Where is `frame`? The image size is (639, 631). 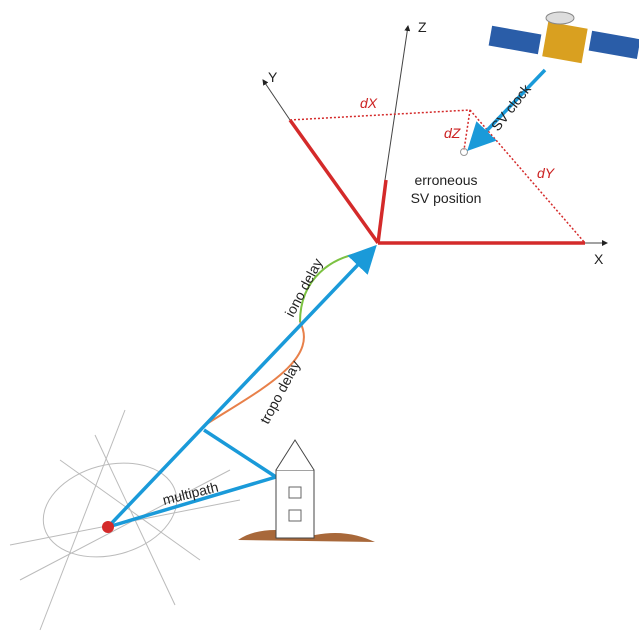
frame is located at coordinates (436, 181).